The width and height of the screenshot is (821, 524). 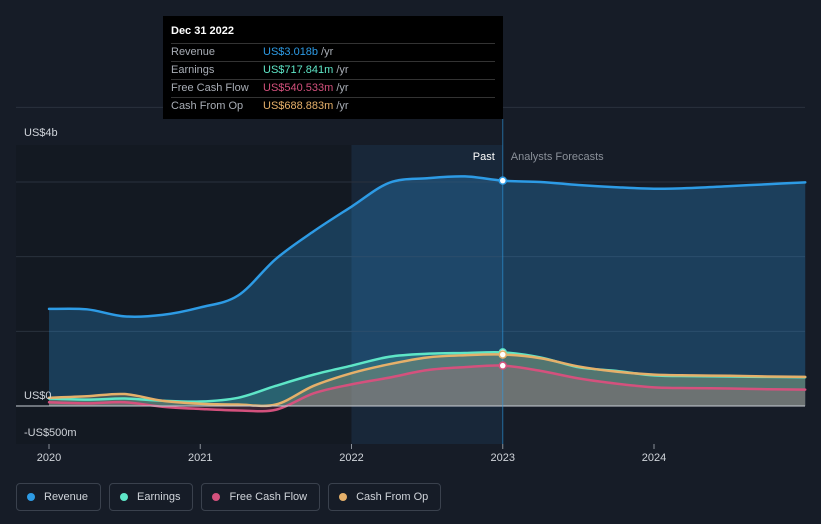 What do you see at coordinates (210, 88) in the screenshot?
I see `tooltip-label: Free Cash Flow` at bounding box center [210, 88].